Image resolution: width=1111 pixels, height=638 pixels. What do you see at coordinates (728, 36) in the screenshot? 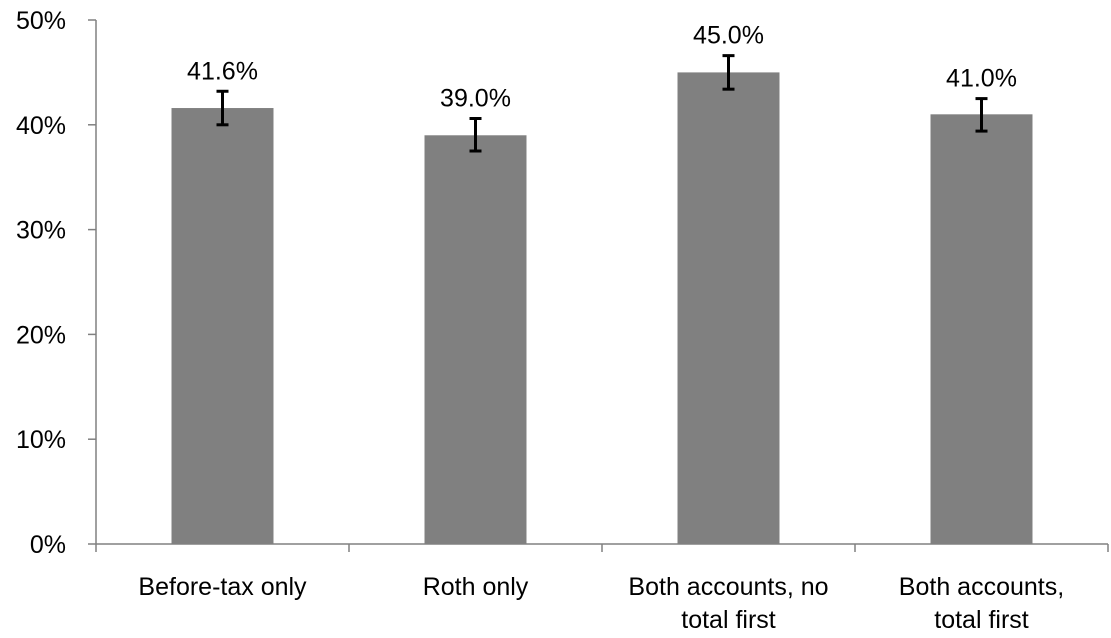
I see `data-label: 45.0%` at bounding box center [728, 36].